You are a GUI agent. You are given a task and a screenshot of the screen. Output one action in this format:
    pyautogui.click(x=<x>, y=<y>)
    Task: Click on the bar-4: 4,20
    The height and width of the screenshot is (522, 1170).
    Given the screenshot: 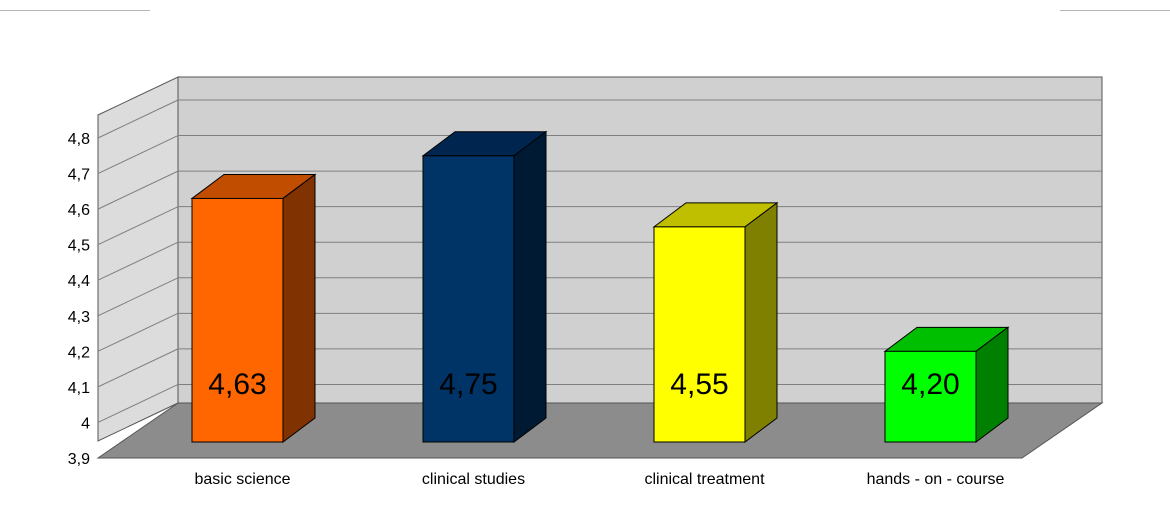 What is the action you would take?
    pyautogui.click(x=946, y=384)
    